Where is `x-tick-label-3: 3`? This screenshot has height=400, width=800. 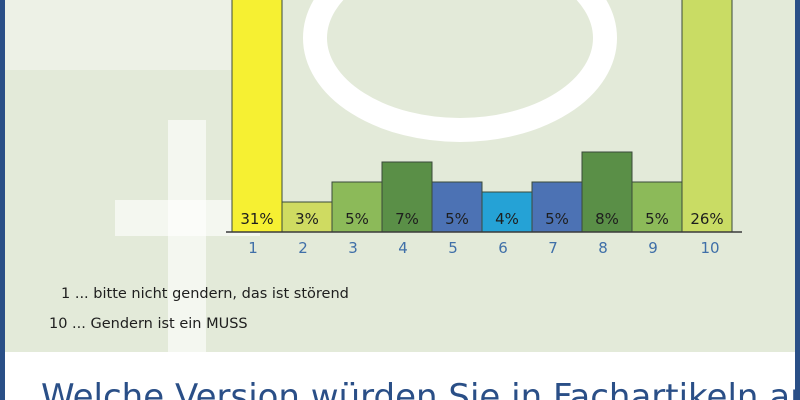 x-tick-label-3: 3 is located at coordinates (353, 248).